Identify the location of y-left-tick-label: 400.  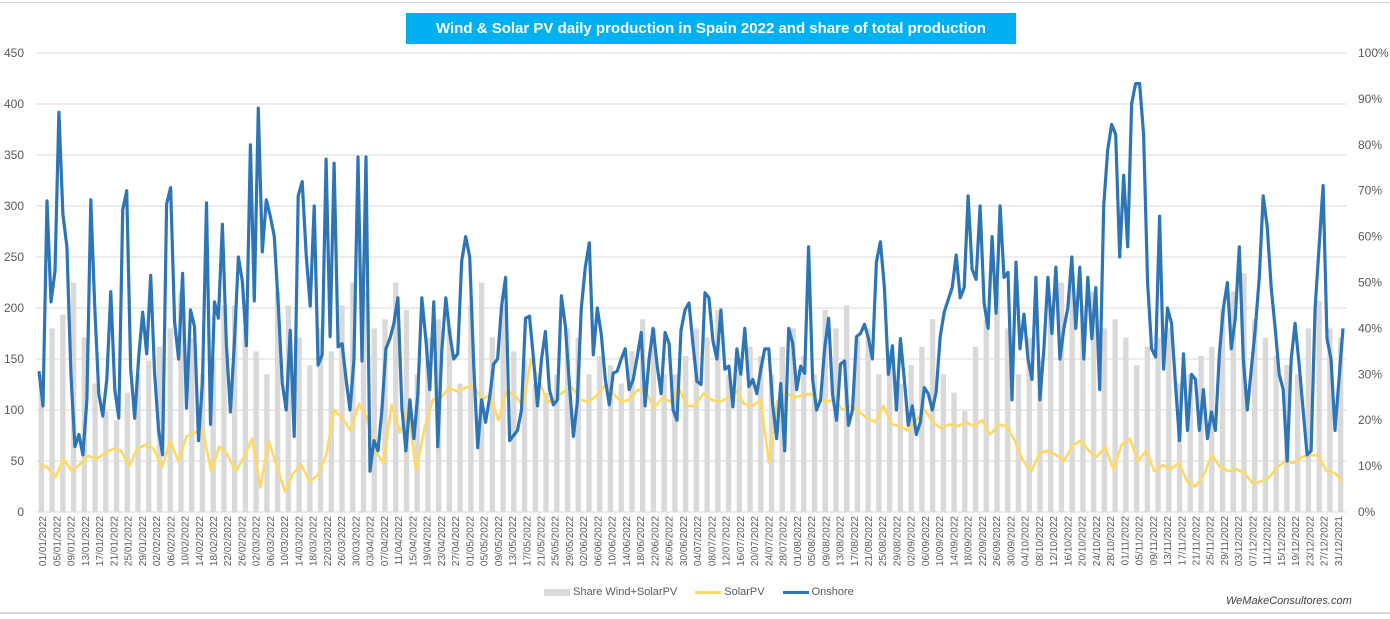
(14, 104).